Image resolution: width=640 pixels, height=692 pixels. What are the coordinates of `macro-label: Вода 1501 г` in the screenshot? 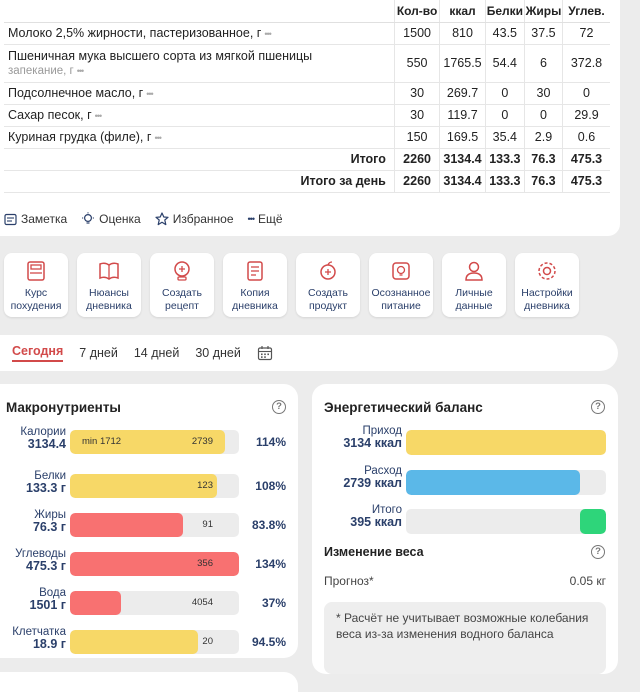 It's located at (33, 599).